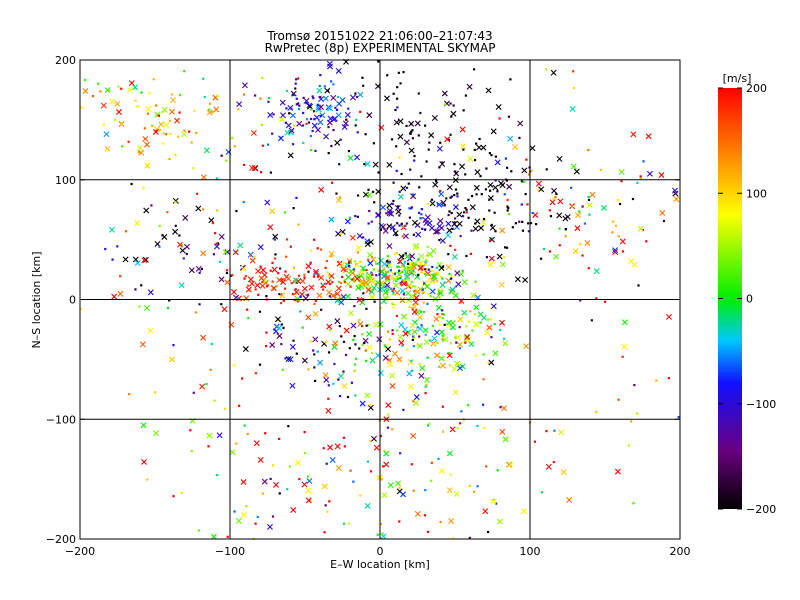  Describe the element at coordinates (230, 551) in the screenshot. I see `x-tick-label: −100` at that location.